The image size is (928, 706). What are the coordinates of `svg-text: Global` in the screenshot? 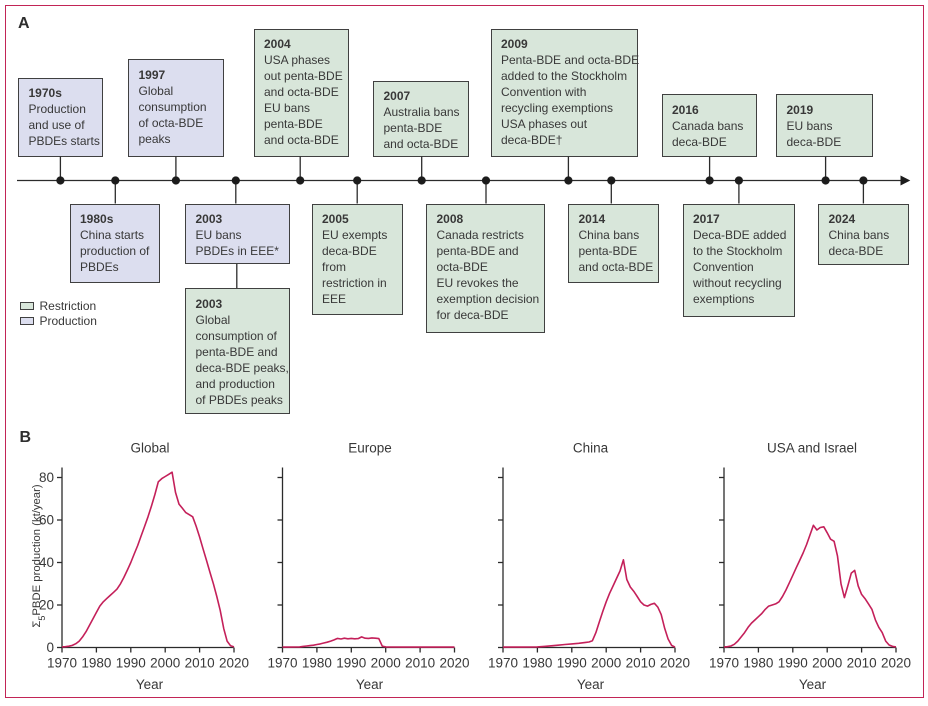 It's located at (149, 448).